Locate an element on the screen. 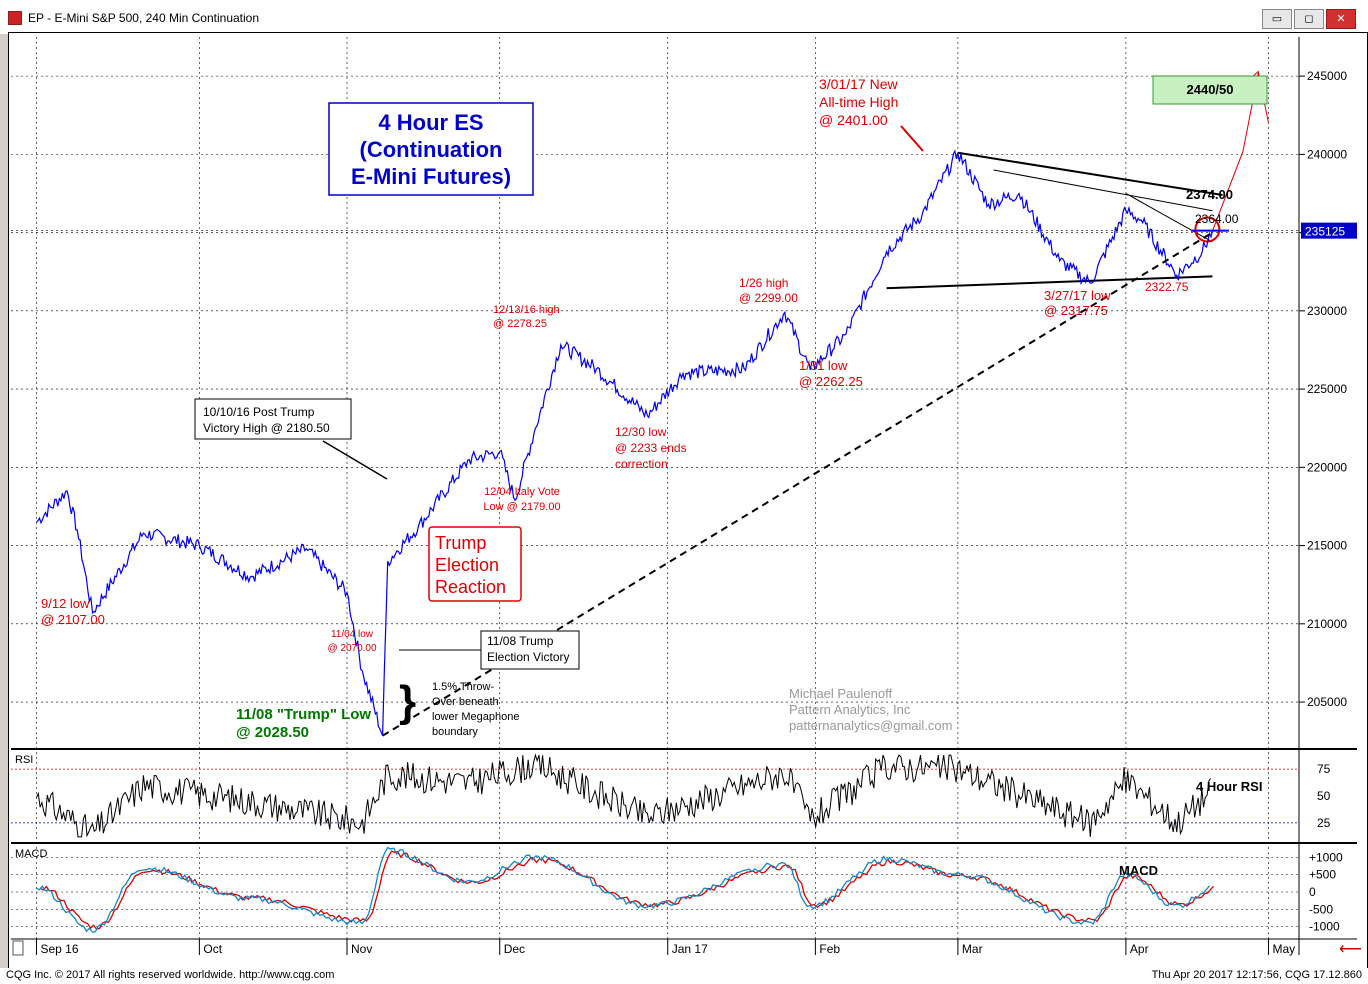 The image size is (1368, 984). low-0131-label: 1/31 low @ 2262.25 is located at coordinates (831, 373).